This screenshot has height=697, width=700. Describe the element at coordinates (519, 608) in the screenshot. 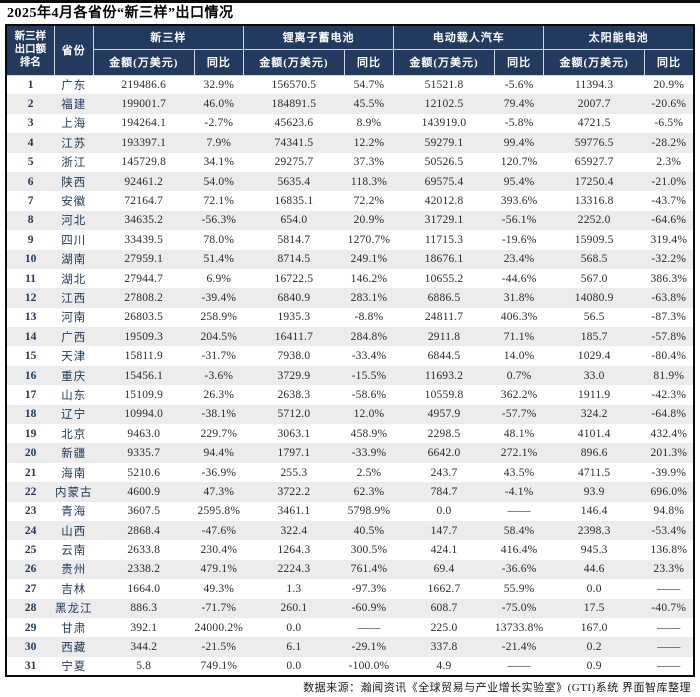

I see `value-cell: -75.0%` at that location.